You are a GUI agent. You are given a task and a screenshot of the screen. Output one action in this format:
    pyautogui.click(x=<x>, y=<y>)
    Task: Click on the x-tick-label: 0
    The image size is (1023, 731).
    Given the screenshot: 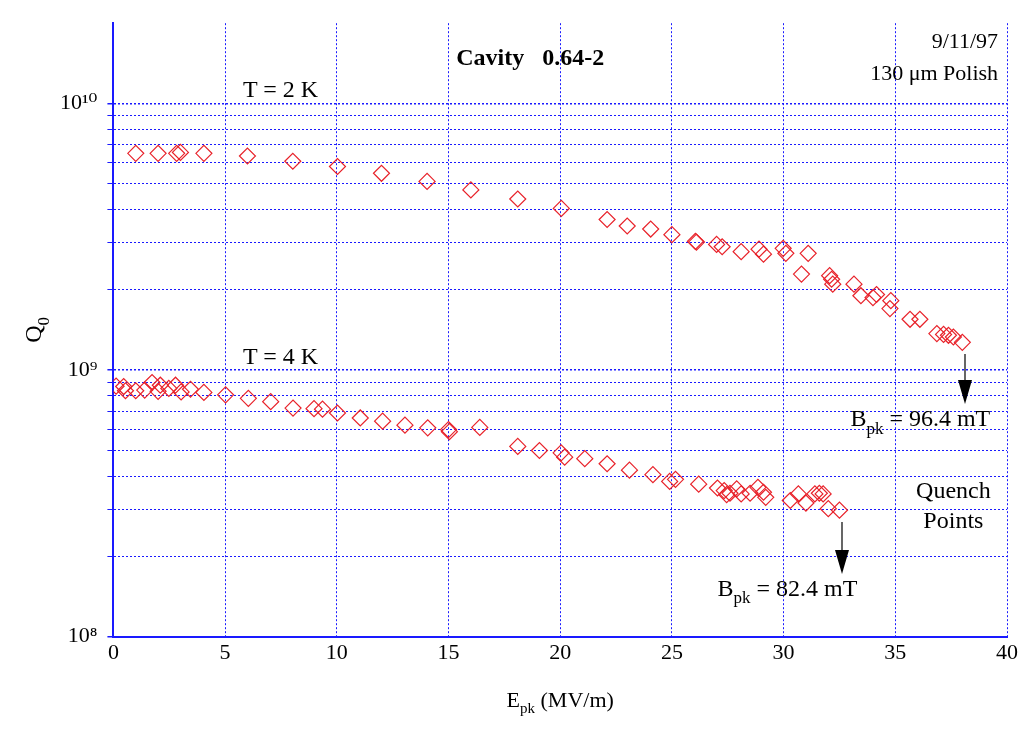 What is the action you would take?
    pyautogui.click(x=113, y=651)
    